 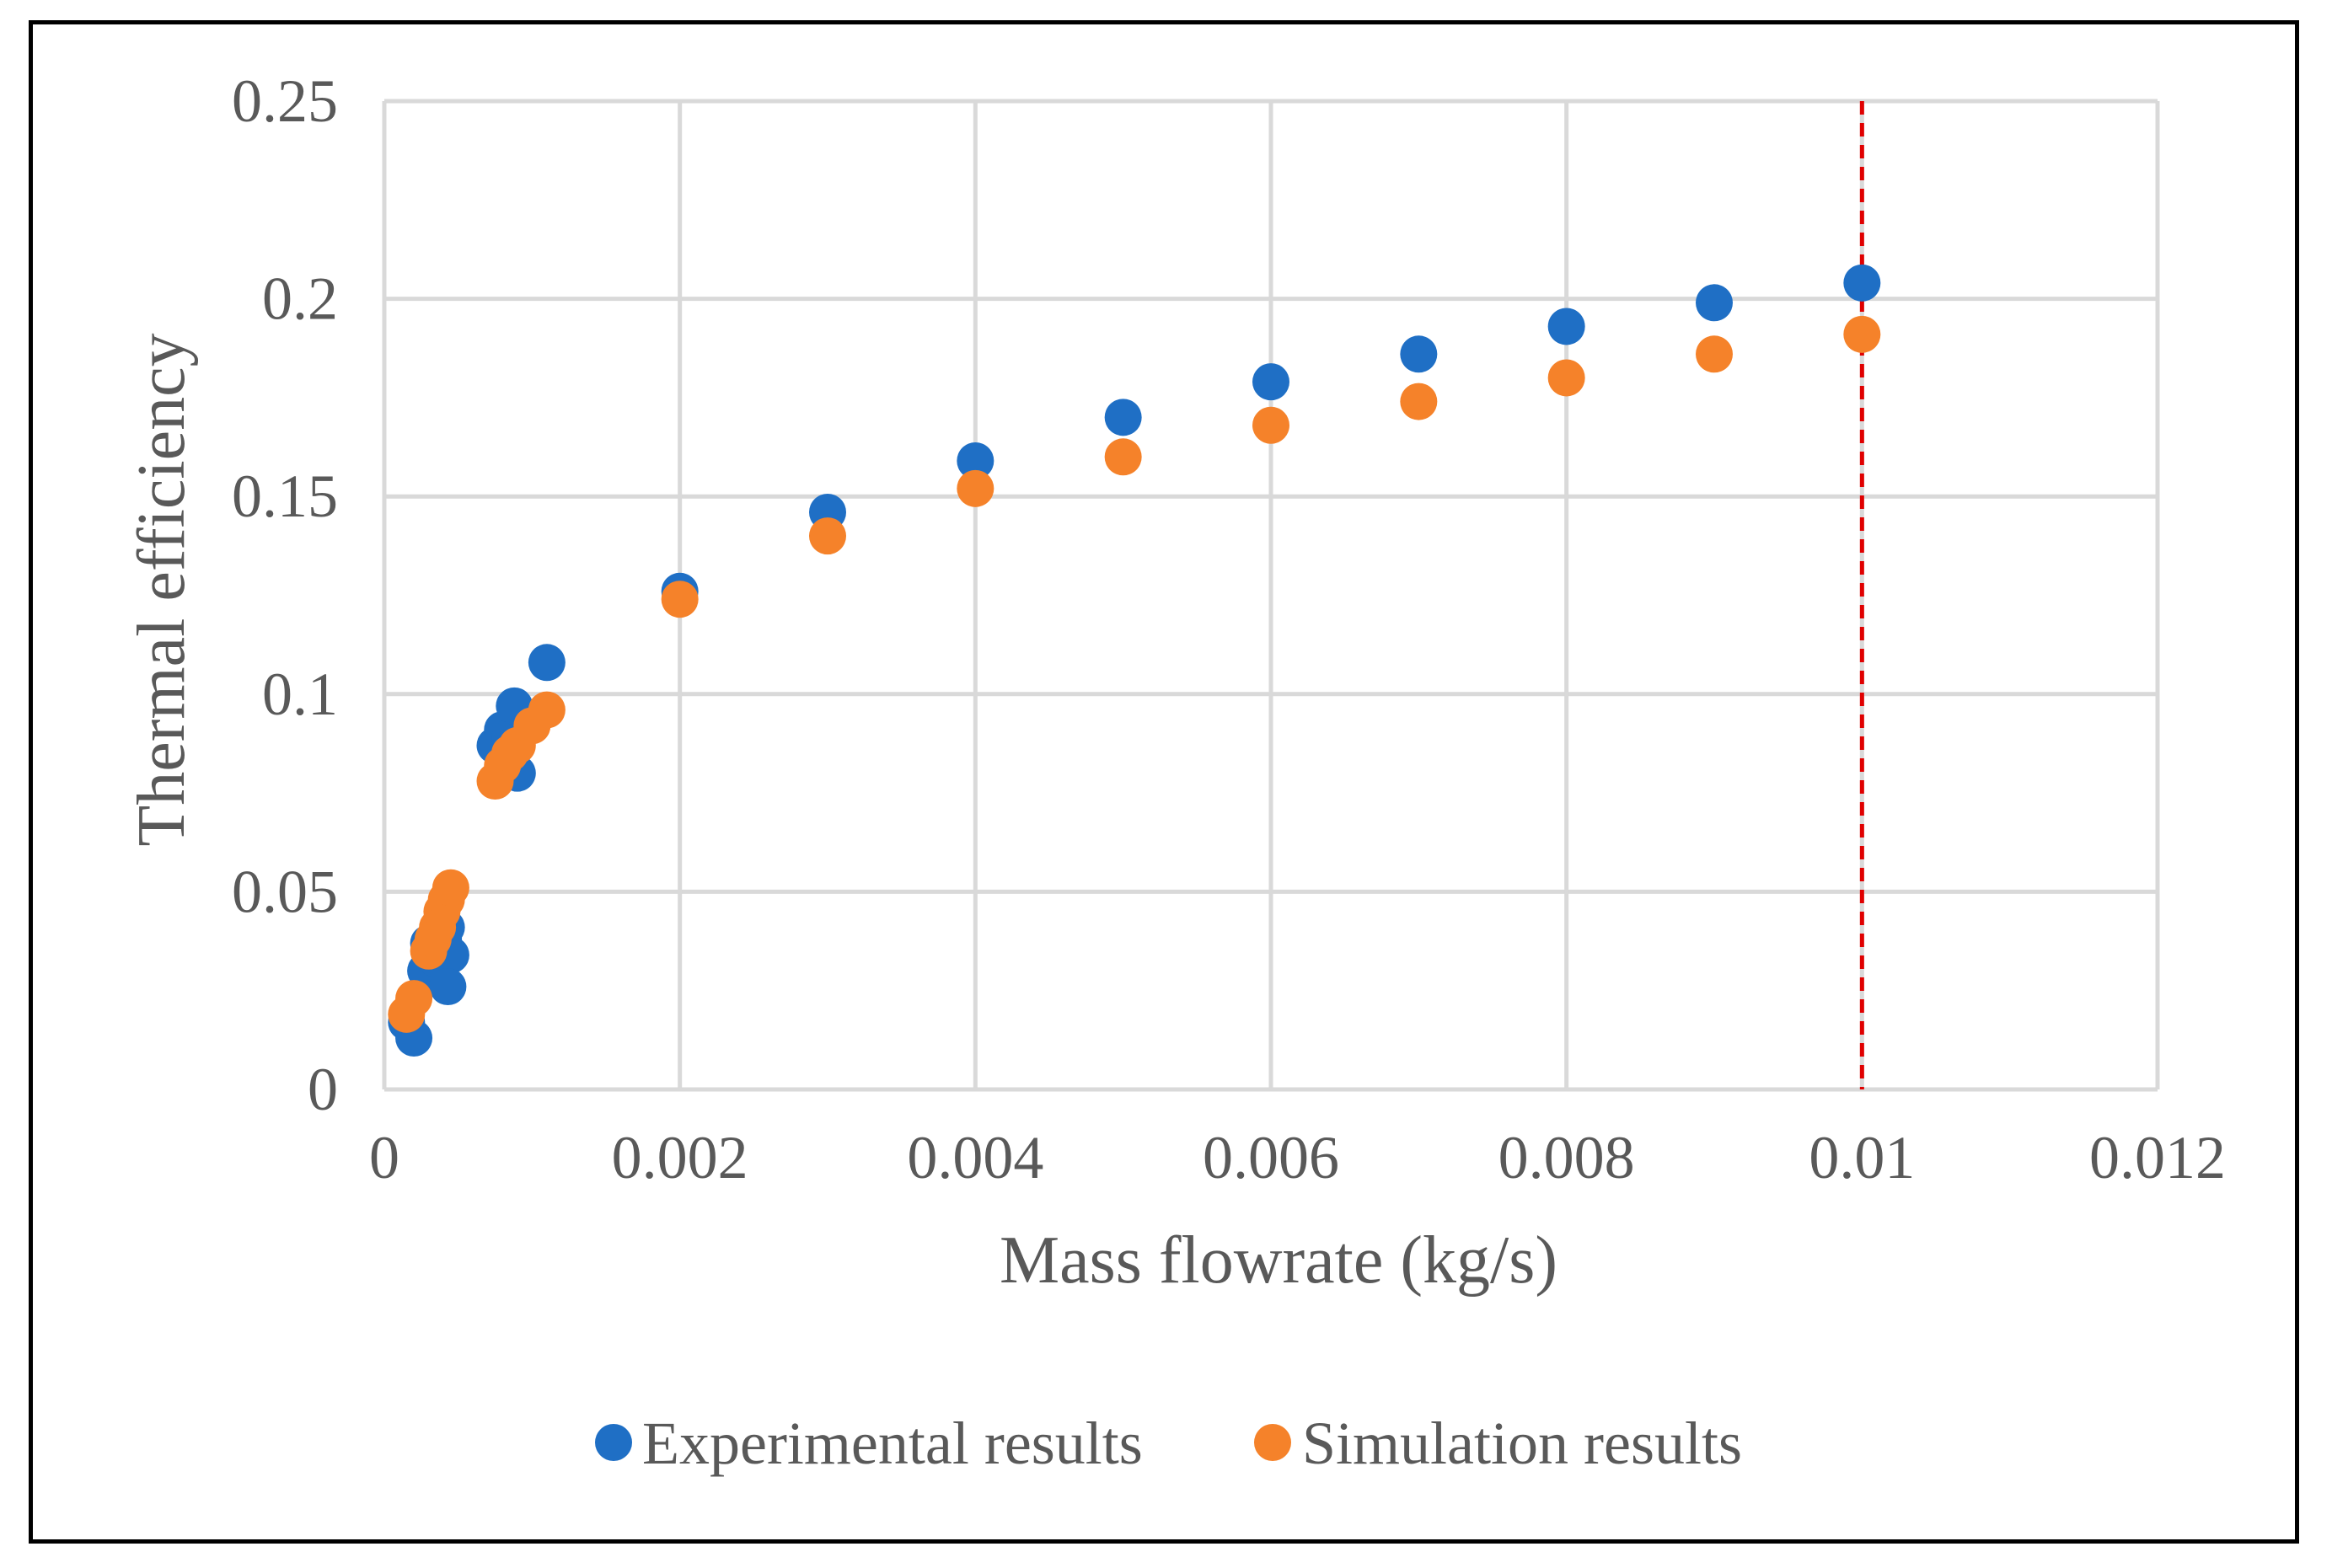 What do you see at coordinates (1862, 1157) in the screenshot?
I see `x-tick-label: 0.01` at bounding box center [1862, 1157].